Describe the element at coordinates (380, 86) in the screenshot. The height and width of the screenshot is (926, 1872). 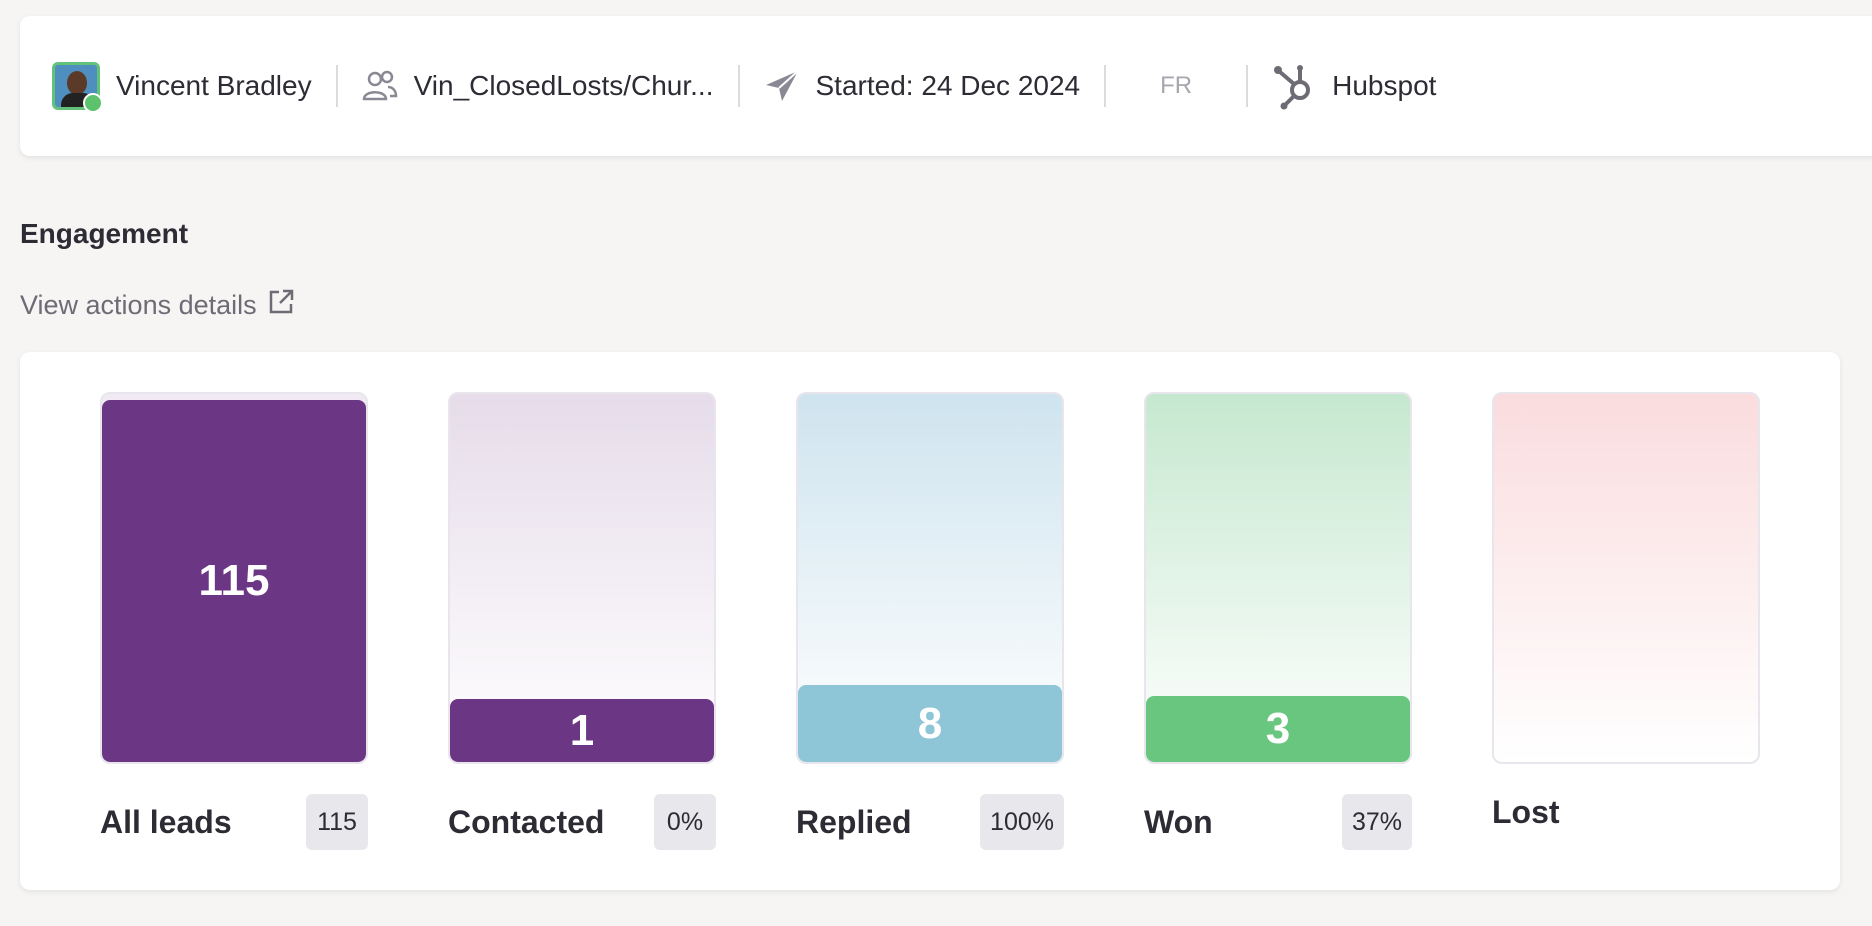
I see `users-icon` at that location.